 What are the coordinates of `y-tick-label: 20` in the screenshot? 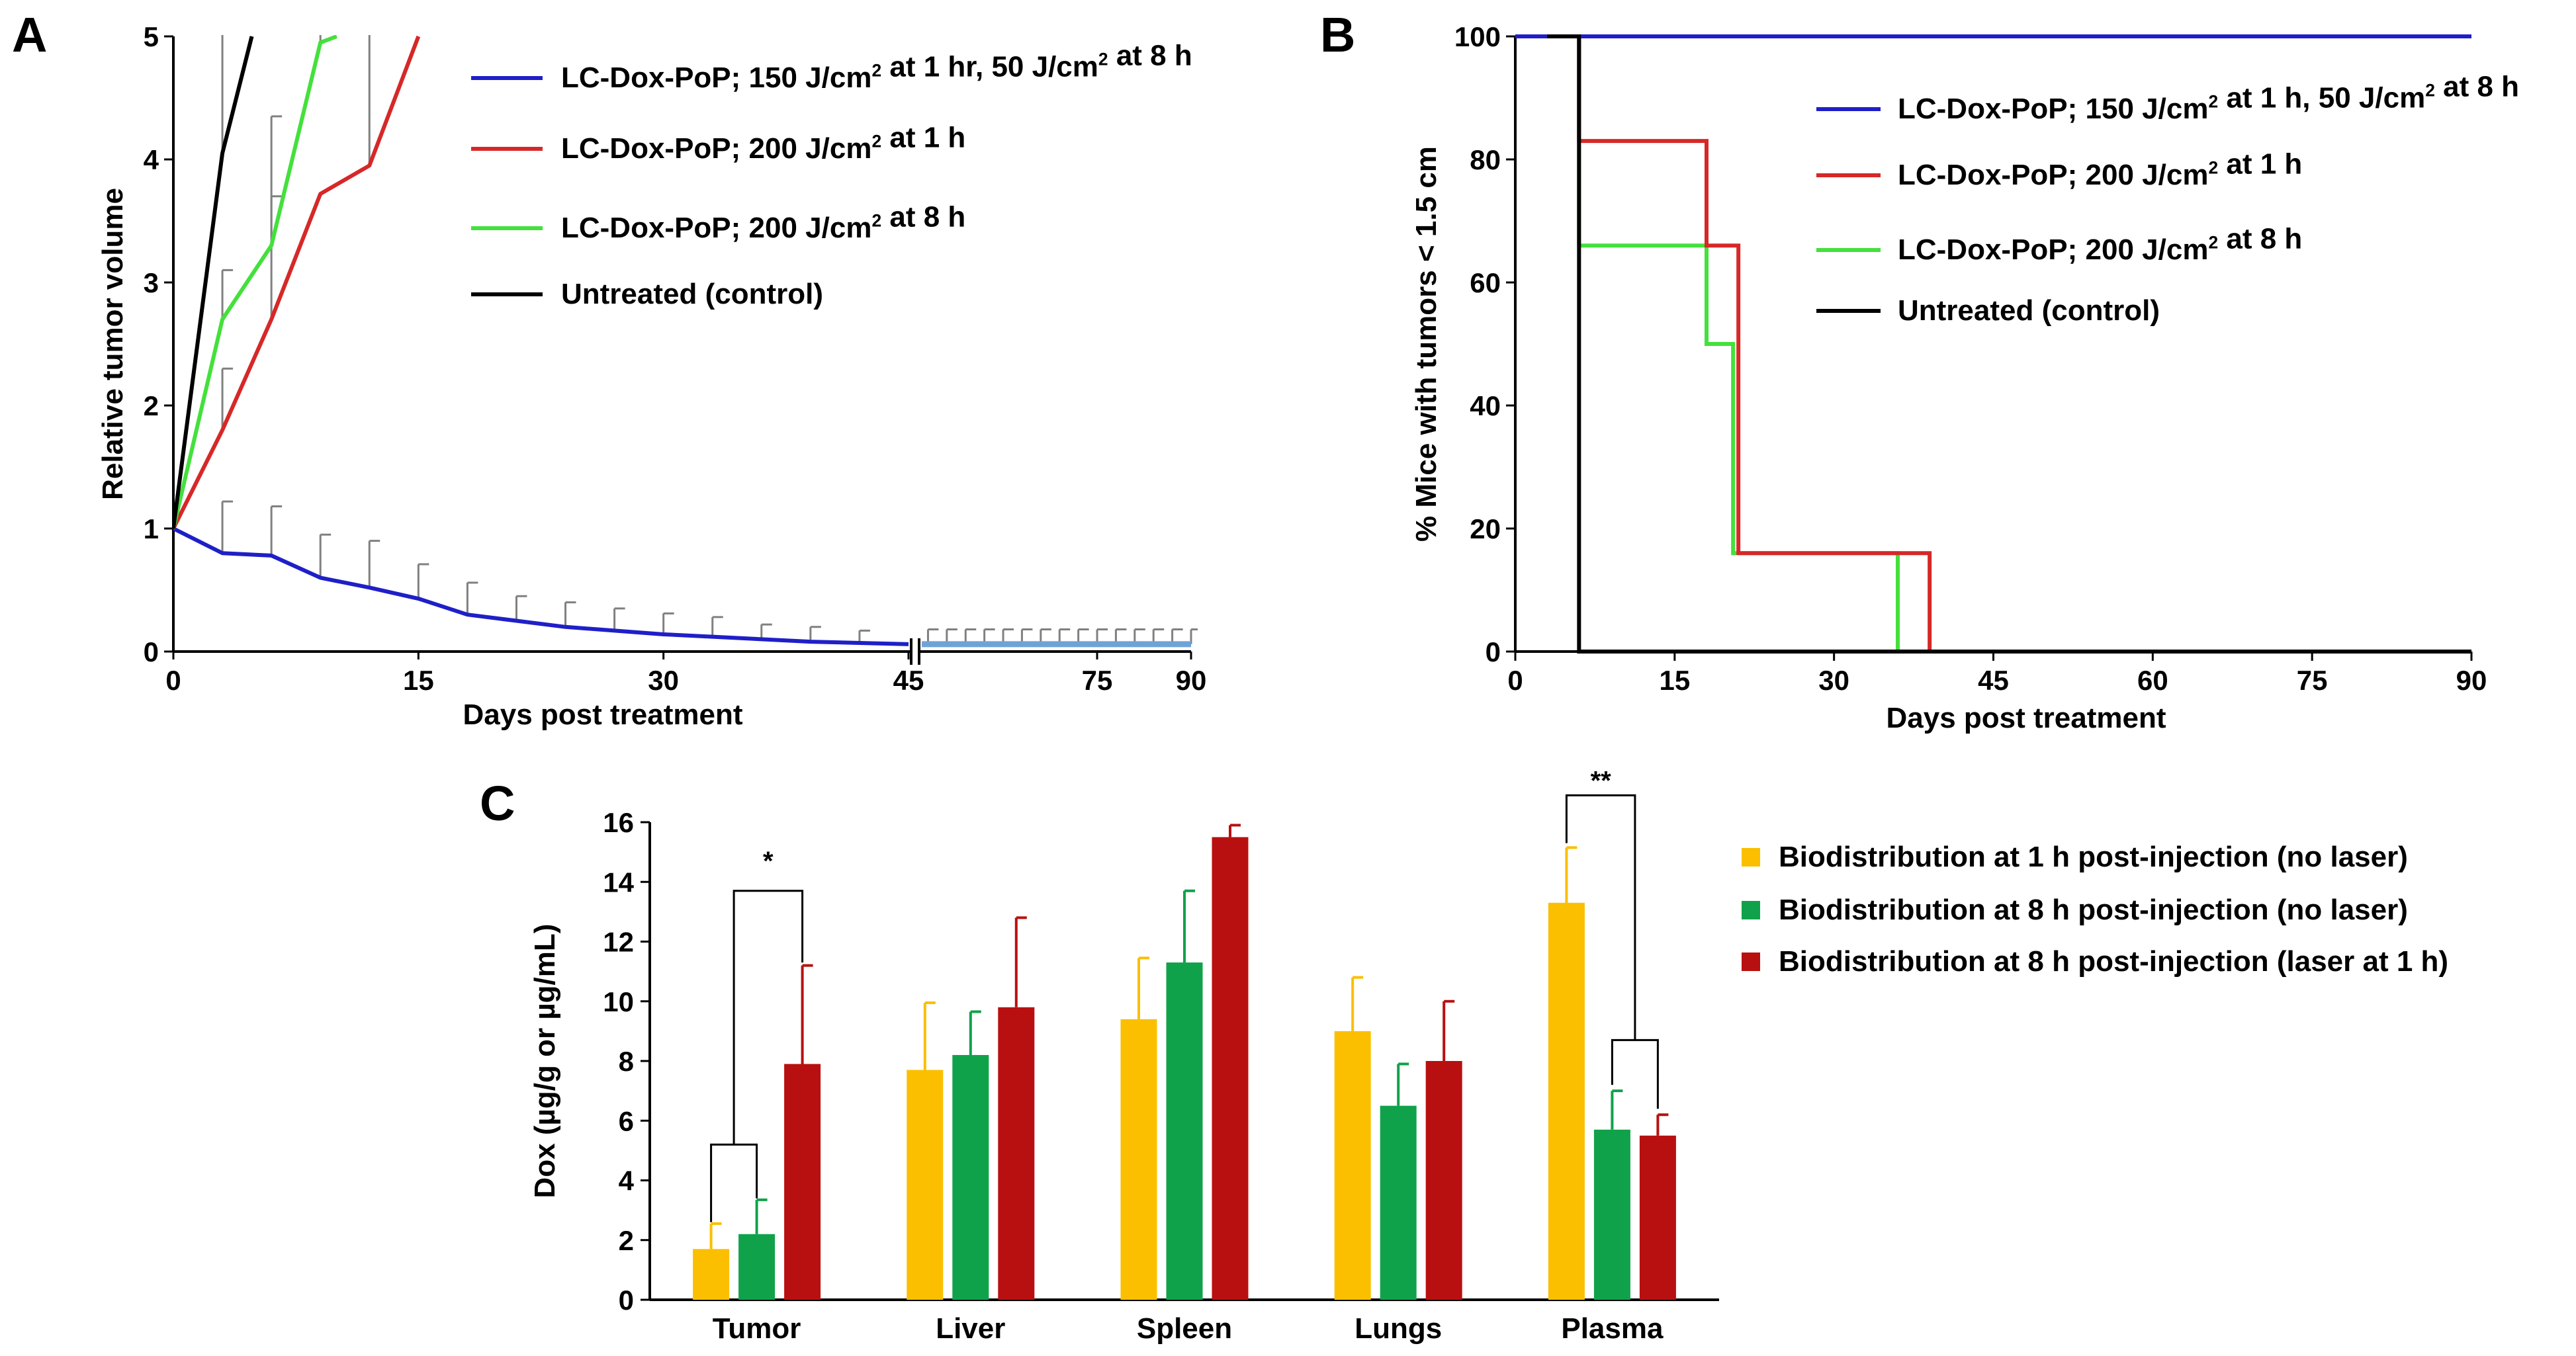 It's located at (1485, 528).